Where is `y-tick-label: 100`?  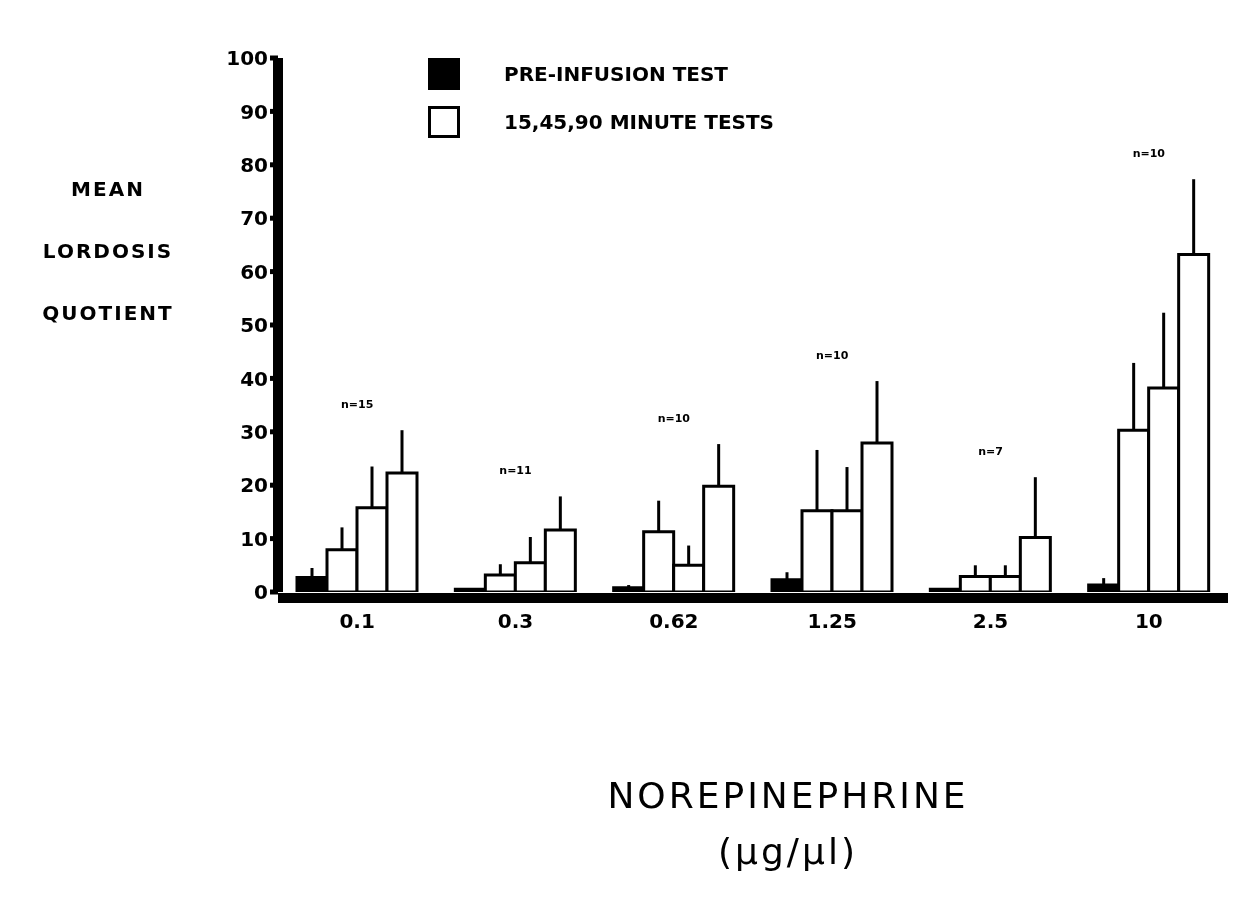
y-tick-label: 100 is located at coordinates (247, 58).